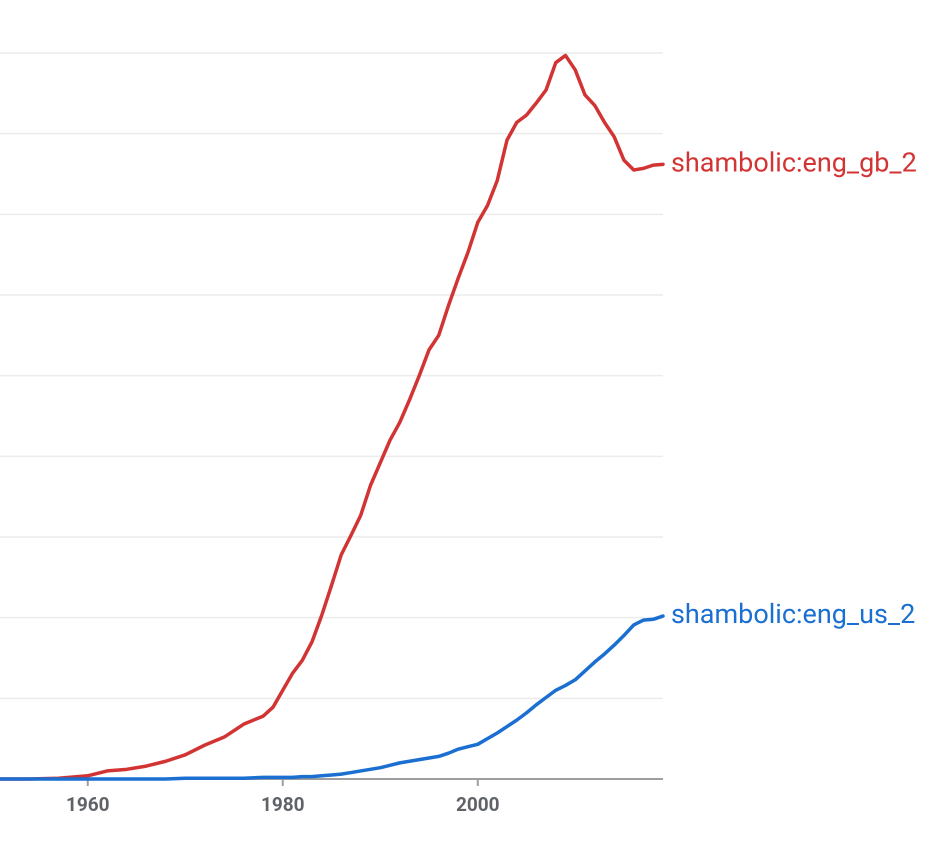  Describe the element at coordinates (88, 804) in the screenshot. I see `x-tick-label: 1960` at that location.